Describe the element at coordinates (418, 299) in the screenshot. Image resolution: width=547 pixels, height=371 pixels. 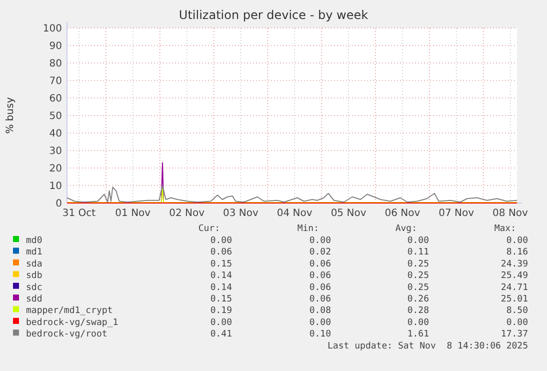
I see `text: 0.26` at that location.